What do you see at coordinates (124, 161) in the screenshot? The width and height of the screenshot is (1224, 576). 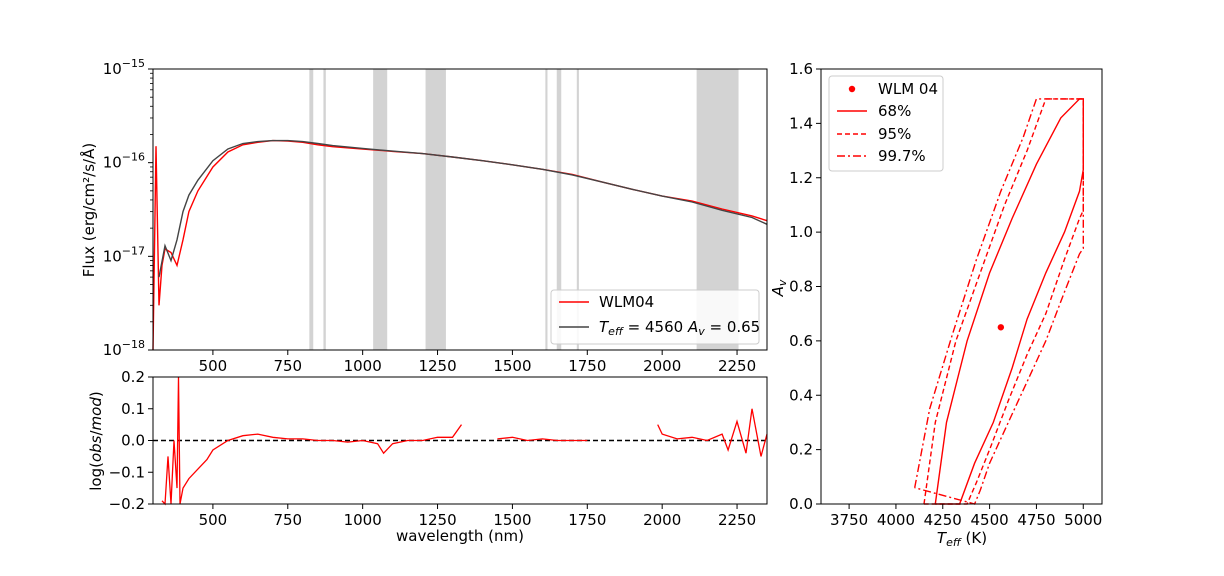 I see `spectrum-y-tick-label-2: 10−16` at bounding box center [124, 161].